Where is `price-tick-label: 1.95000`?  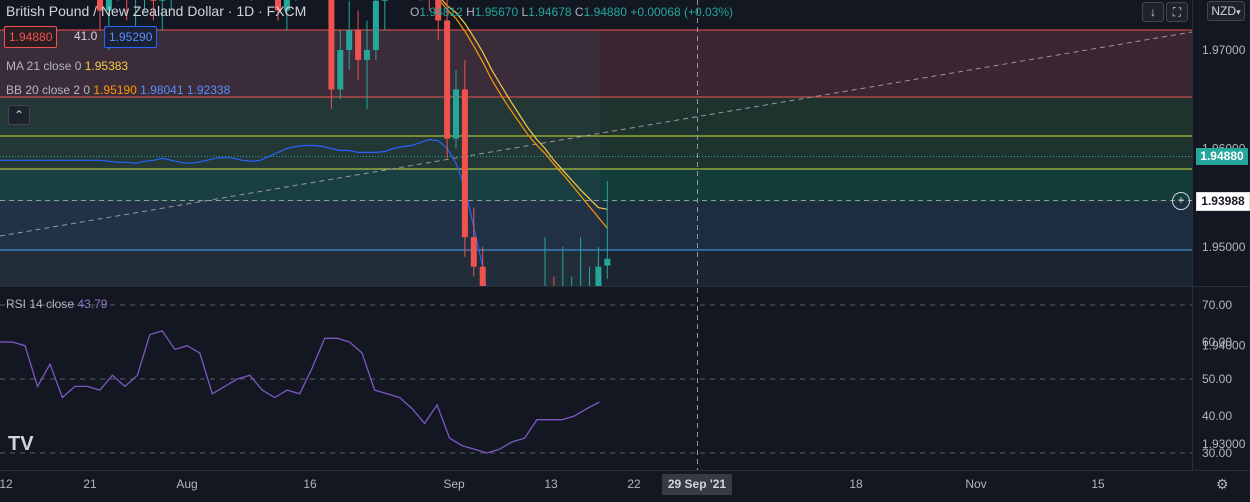 price-tick-label: 1.95000 is located at coordinates (1224, 247).